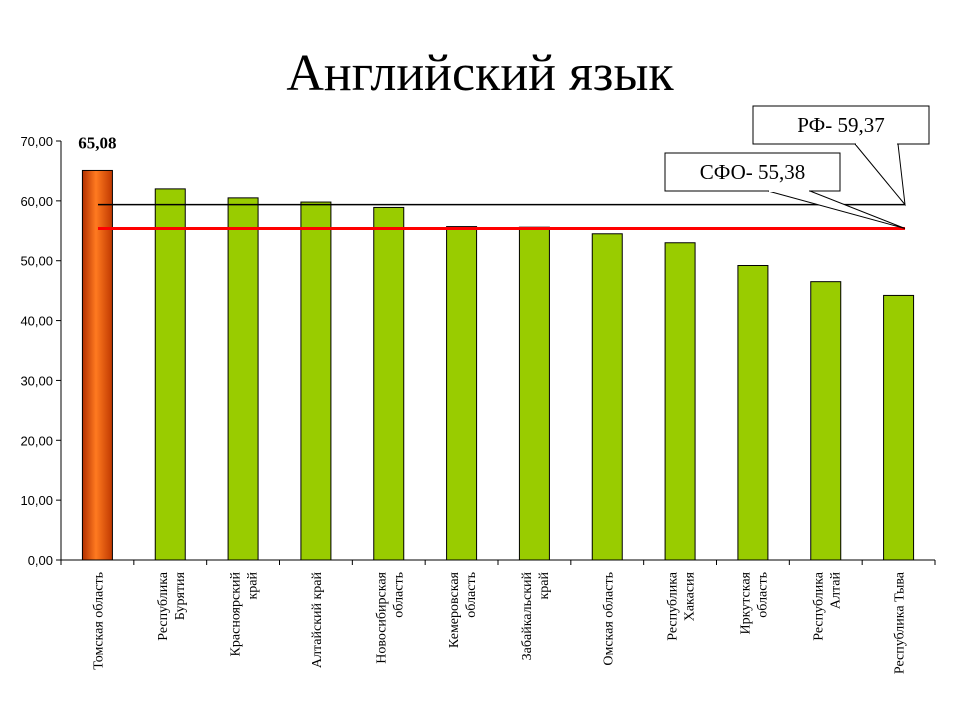 This screenshot has width=960, height=720. What do you see at coordinates (172, 606) in the screenshot?
I see `category-label: Республика Бурятия` at bounding box center [172, 606].